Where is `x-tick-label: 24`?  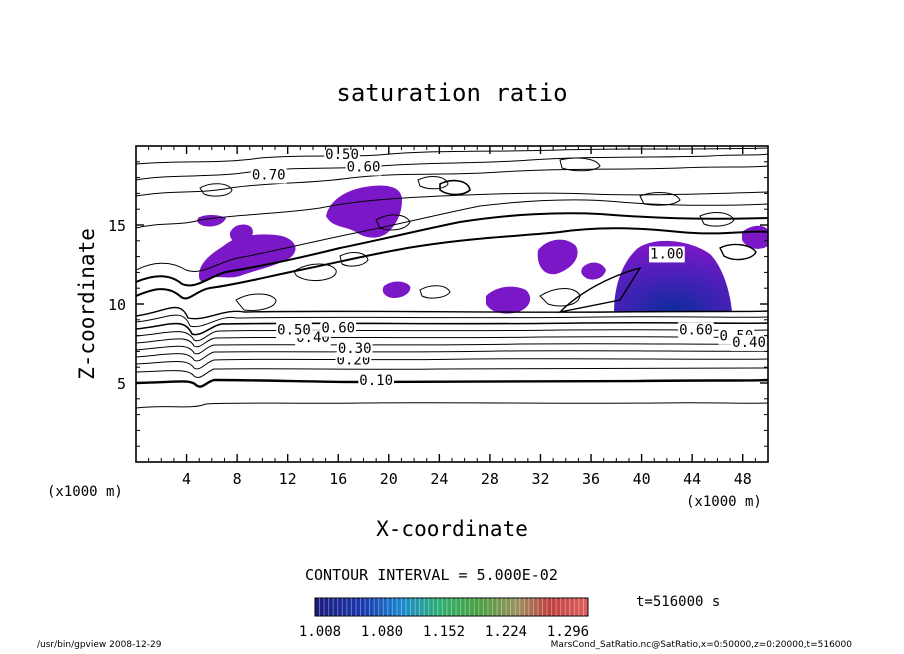
x-tick-label: 24 is located at coordinates (439, 479).